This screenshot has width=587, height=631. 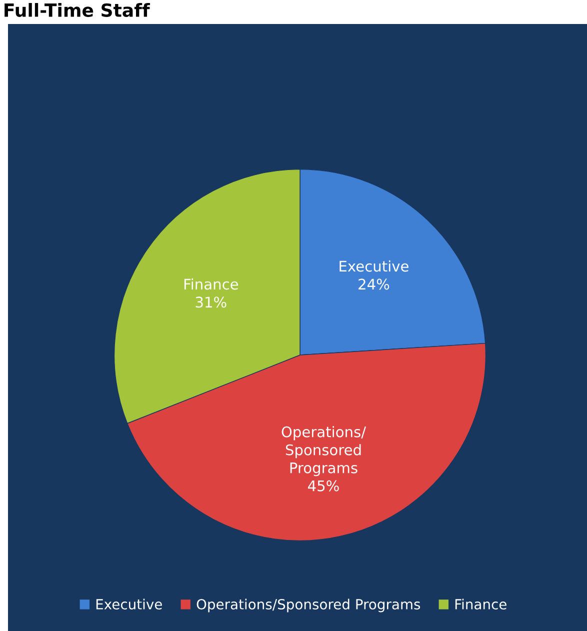 What do you see at coordinates (374, 266) in the screenshot?
I see `slice-label: Executive` at bounding box center [374, 266].